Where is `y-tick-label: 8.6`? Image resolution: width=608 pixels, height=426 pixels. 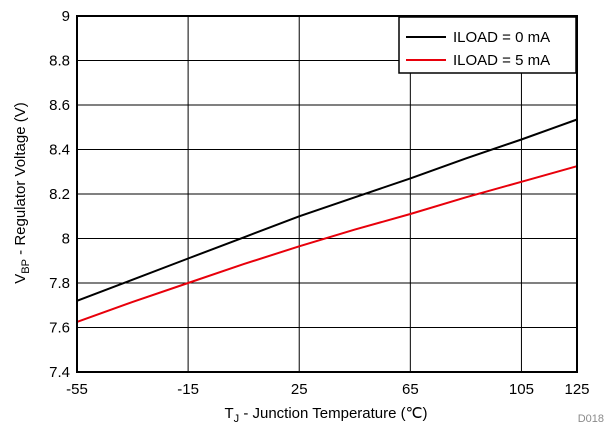 y-tick-label: 8.6 is located at coordinates (59, 105).